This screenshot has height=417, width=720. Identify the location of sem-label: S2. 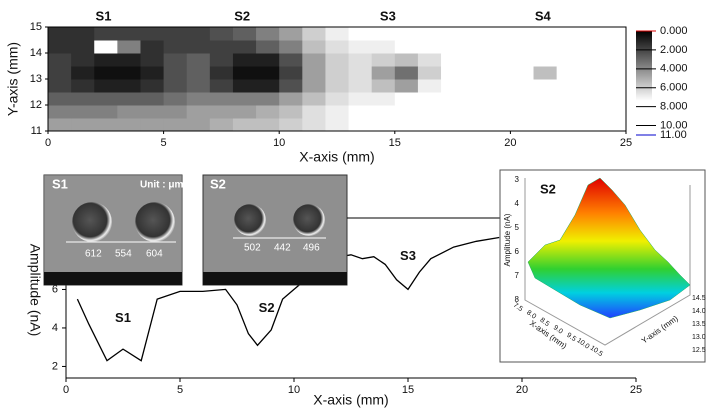
(218, 183).